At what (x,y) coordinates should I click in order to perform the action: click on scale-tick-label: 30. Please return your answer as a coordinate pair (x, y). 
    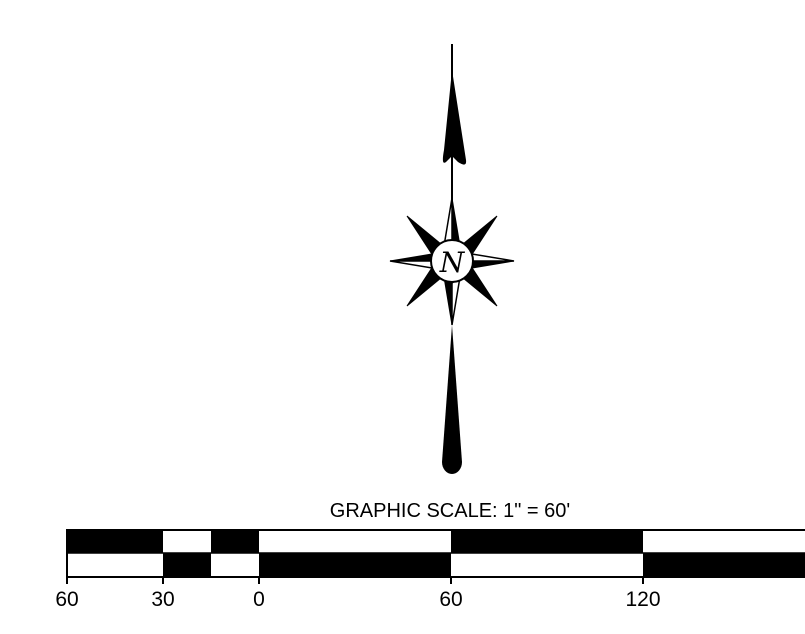
    Looking at the image, I should click on (162, 599).